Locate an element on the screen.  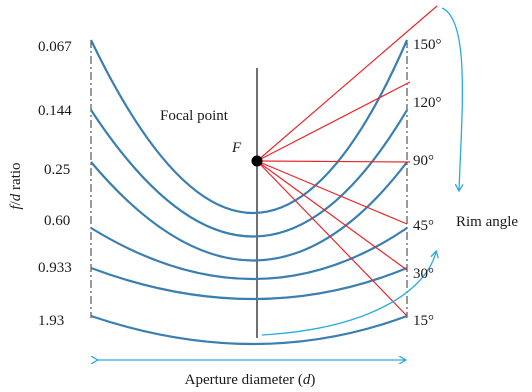
angle-label: 30° is located at coordinates (423, 274).